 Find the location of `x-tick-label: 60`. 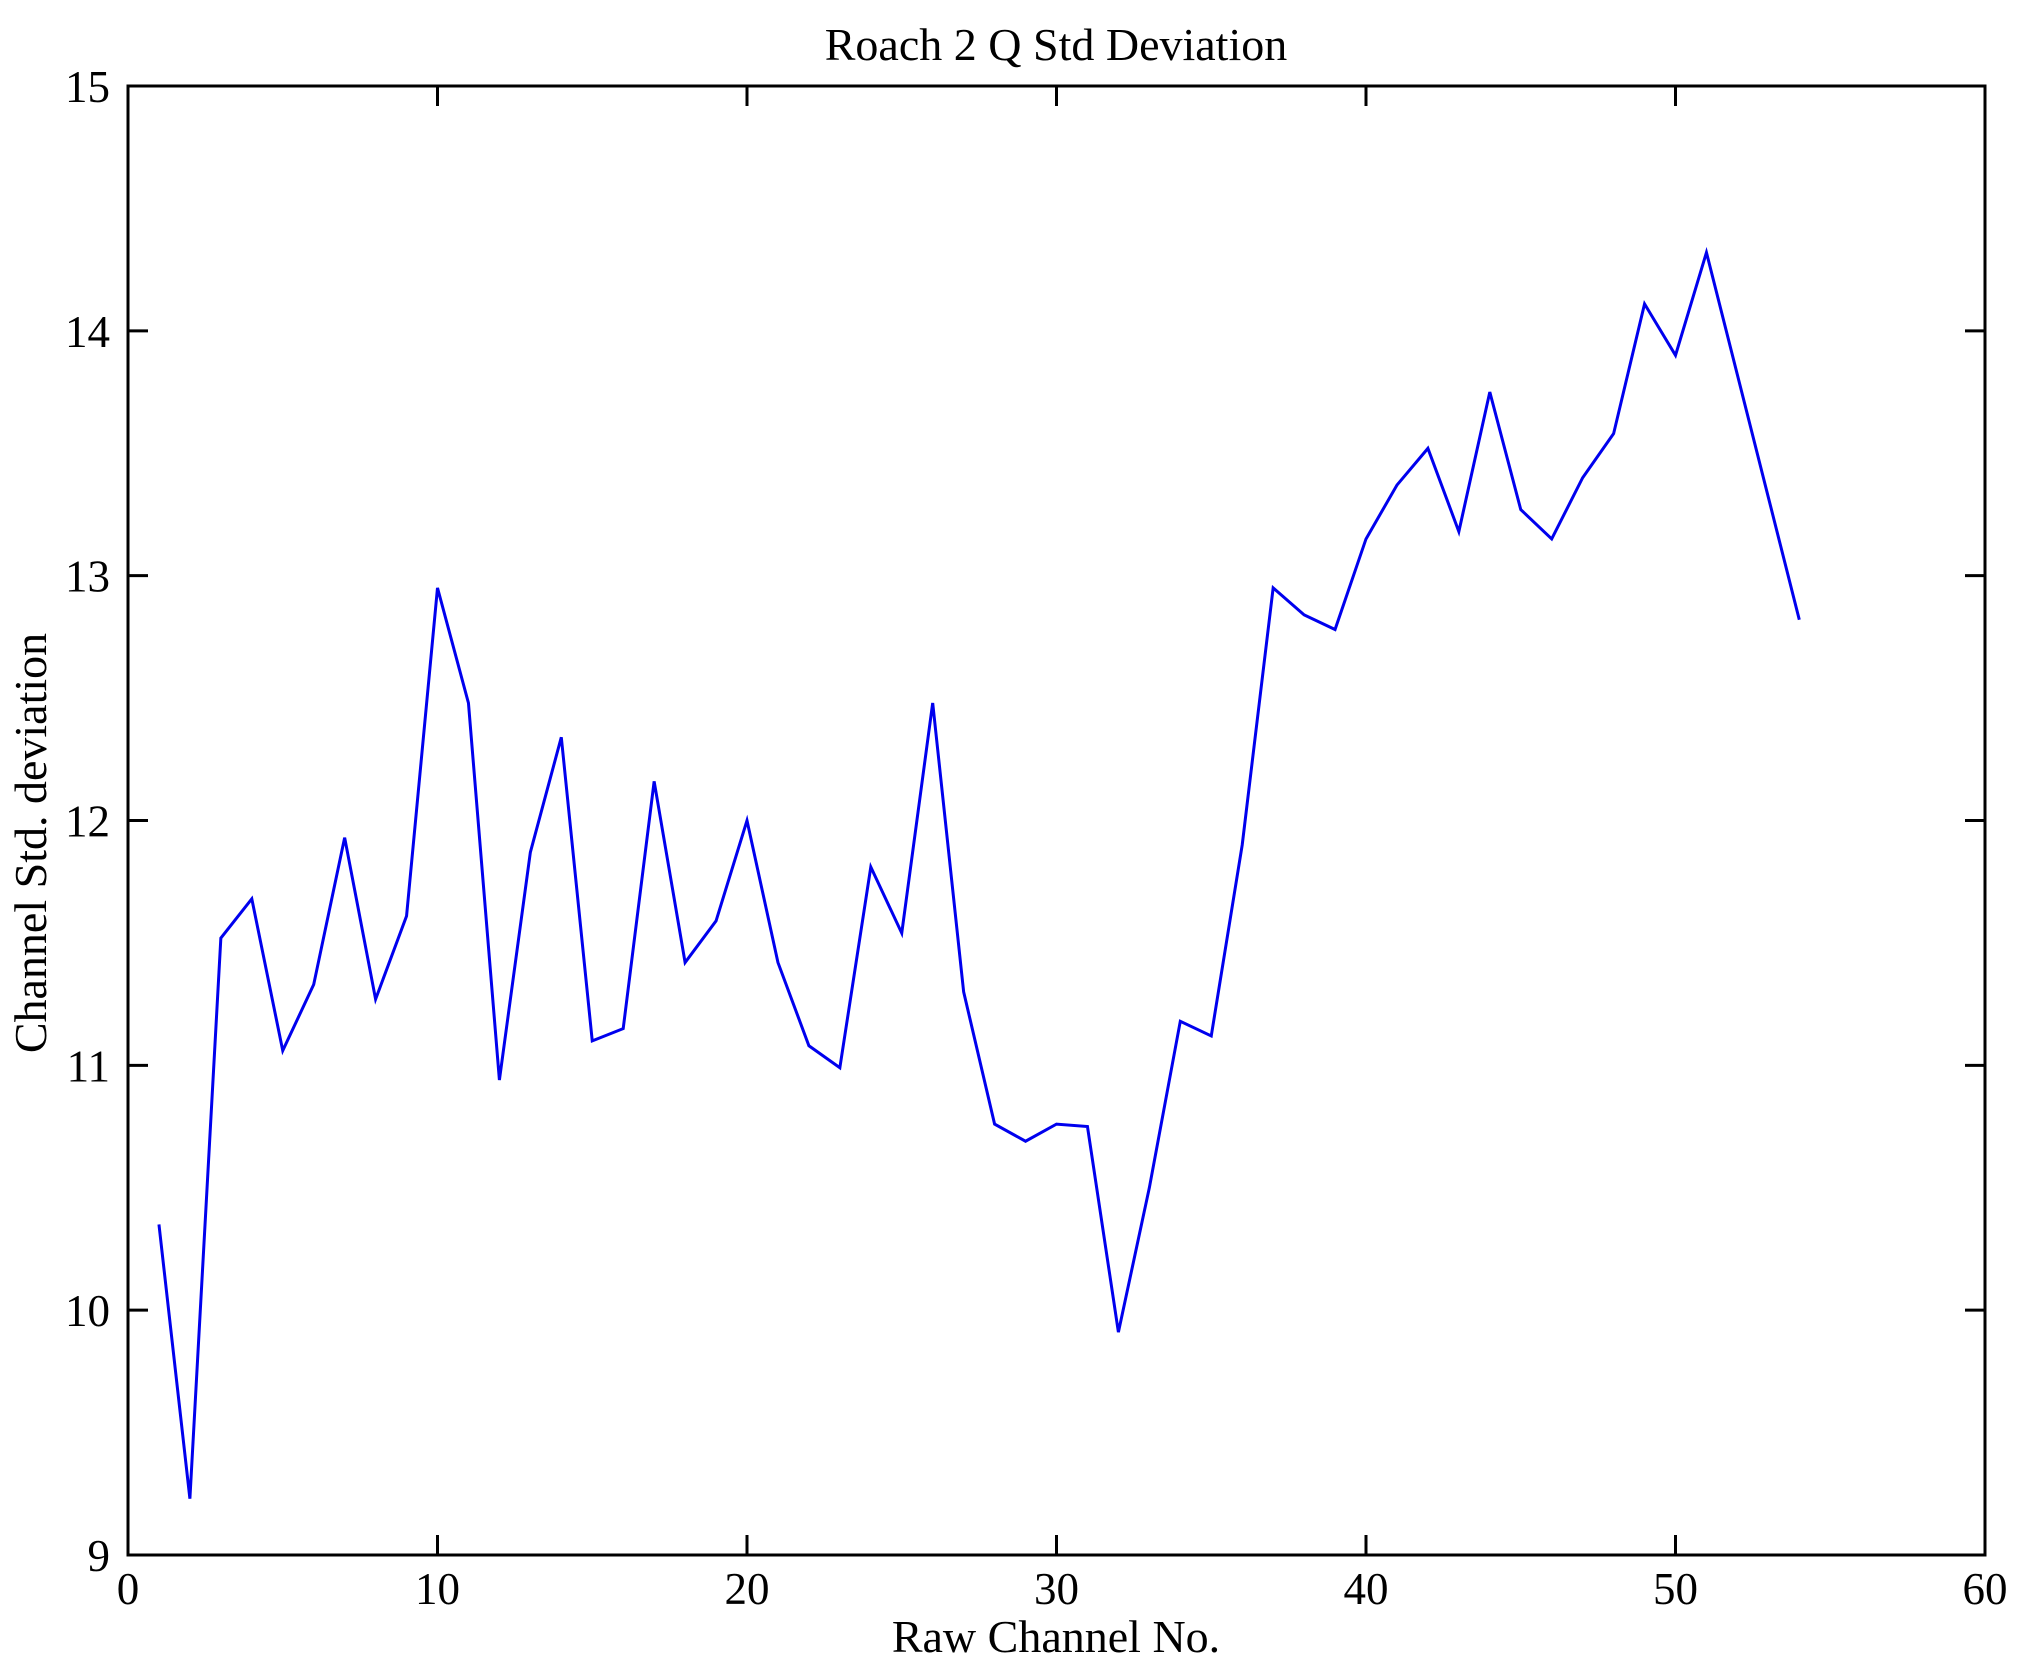

x-tick-label: 60 is located at coordinates (1985, 1589).